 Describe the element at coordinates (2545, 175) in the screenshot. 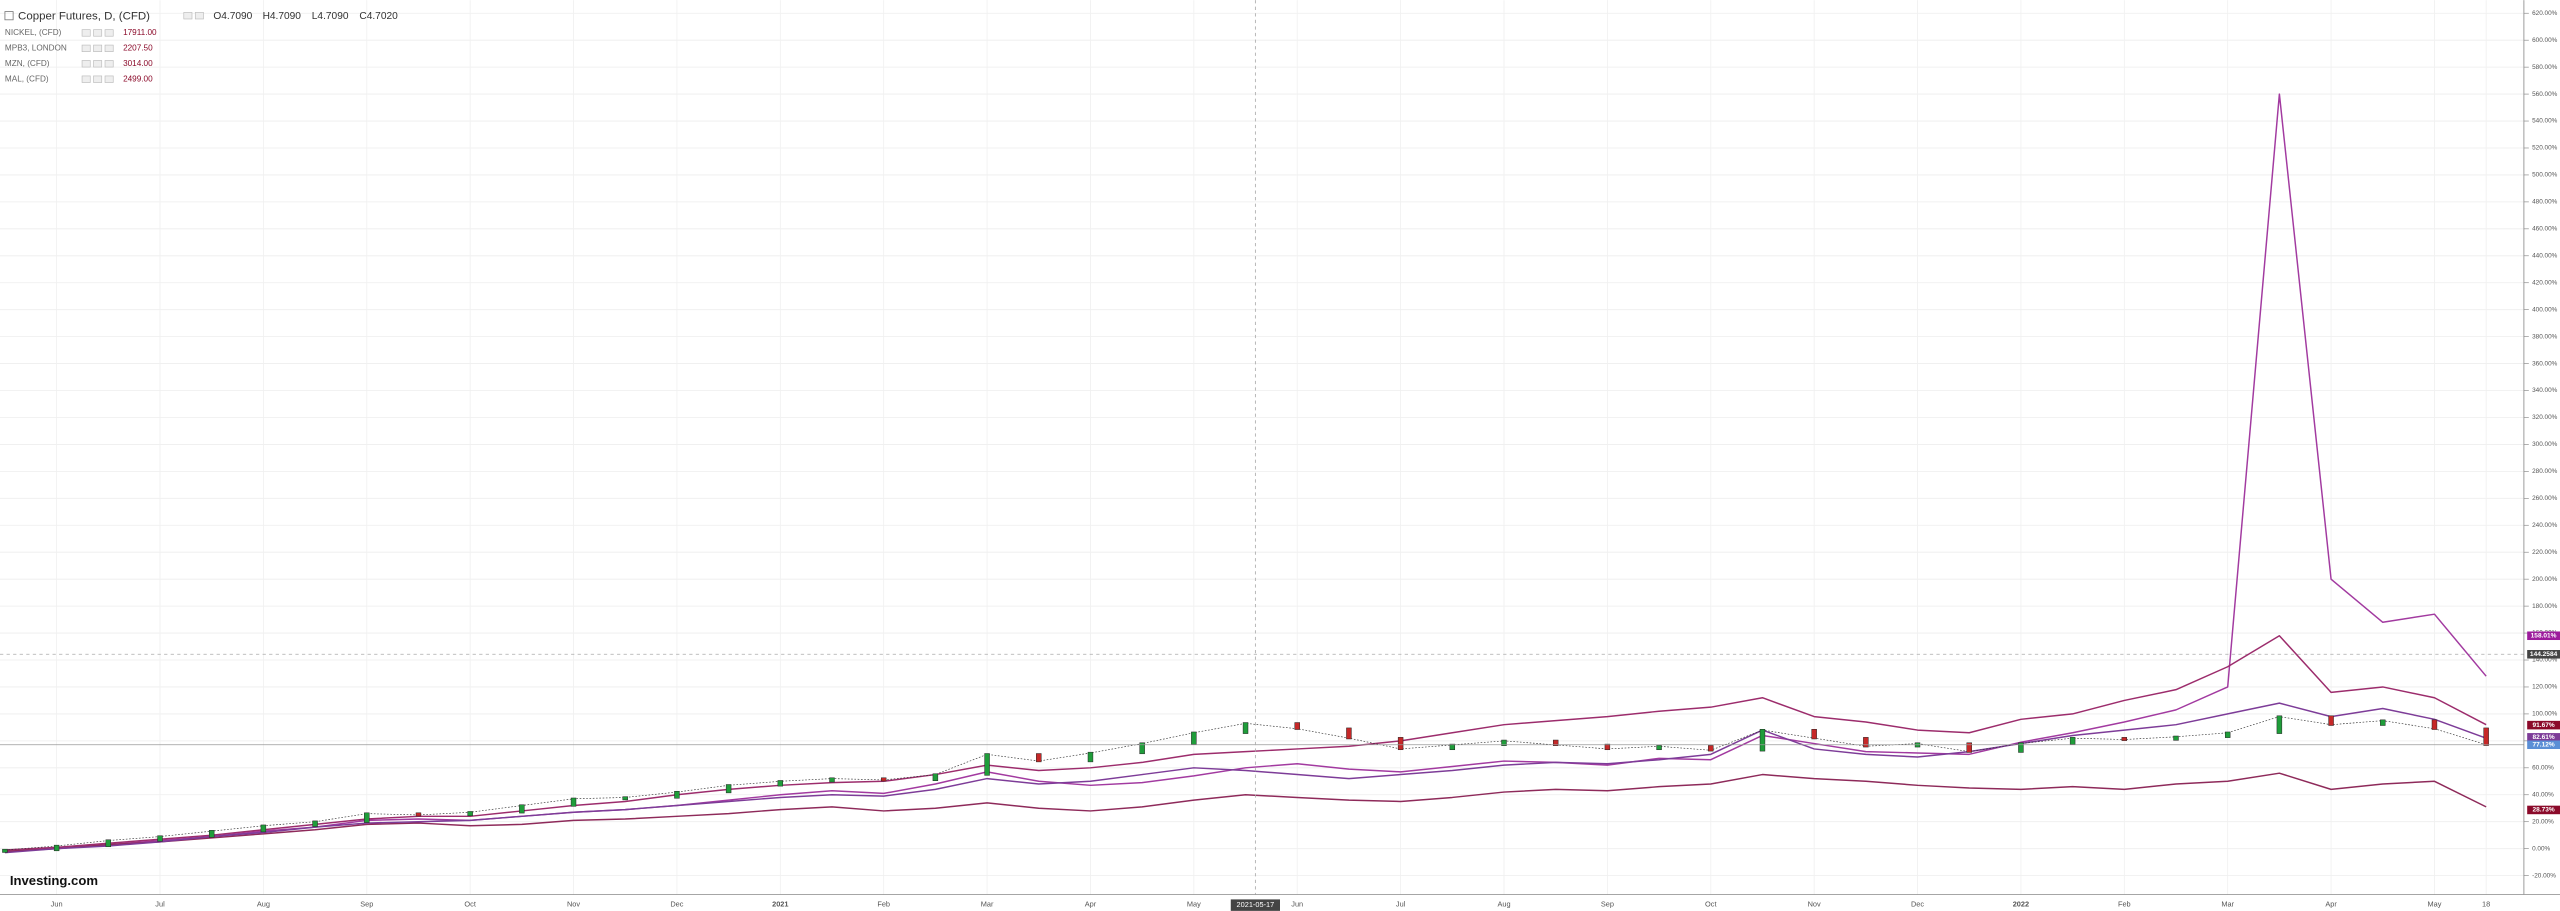

I see `y-tick-label: 500.00%` at that location.